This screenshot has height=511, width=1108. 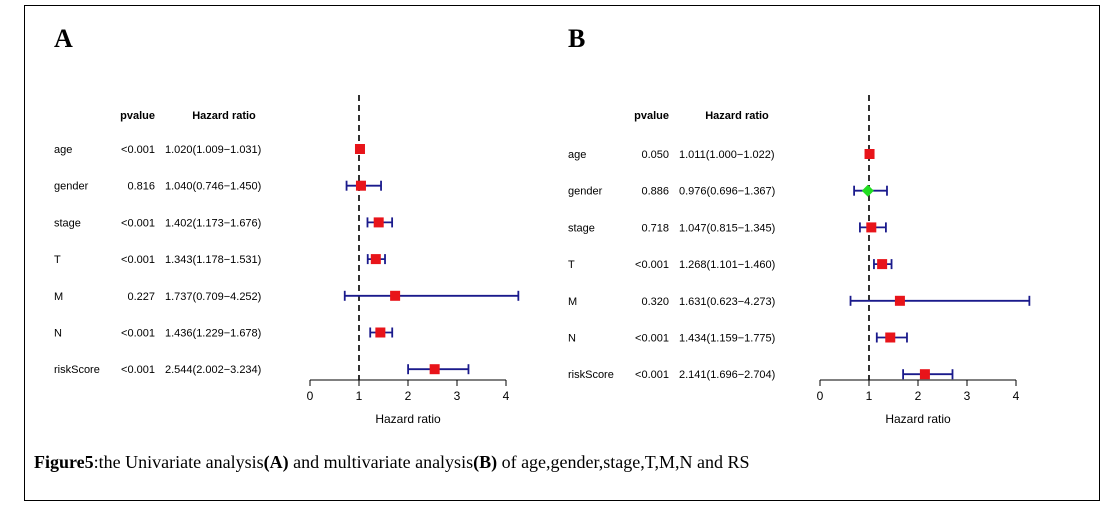 I want to click on row-pvalue: 0.050, so click(x=655, y=155).